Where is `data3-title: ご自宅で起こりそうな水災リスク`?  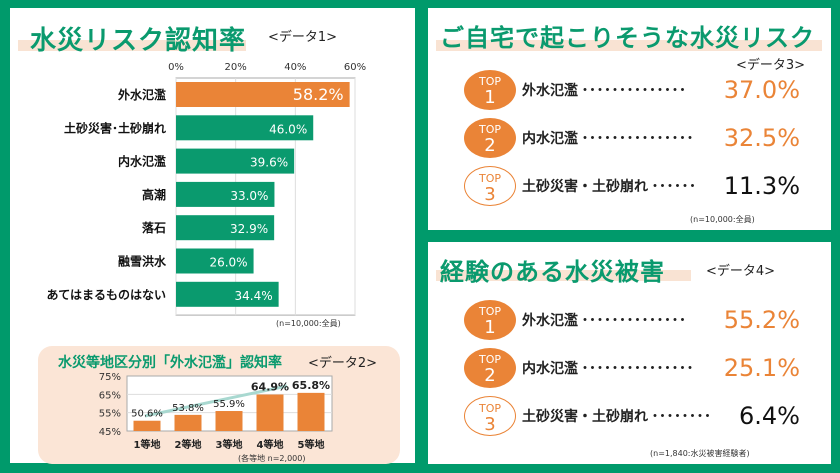
data3-title: ご自宅で起こりそうな水災リスク is located at coordinates (627, 38).